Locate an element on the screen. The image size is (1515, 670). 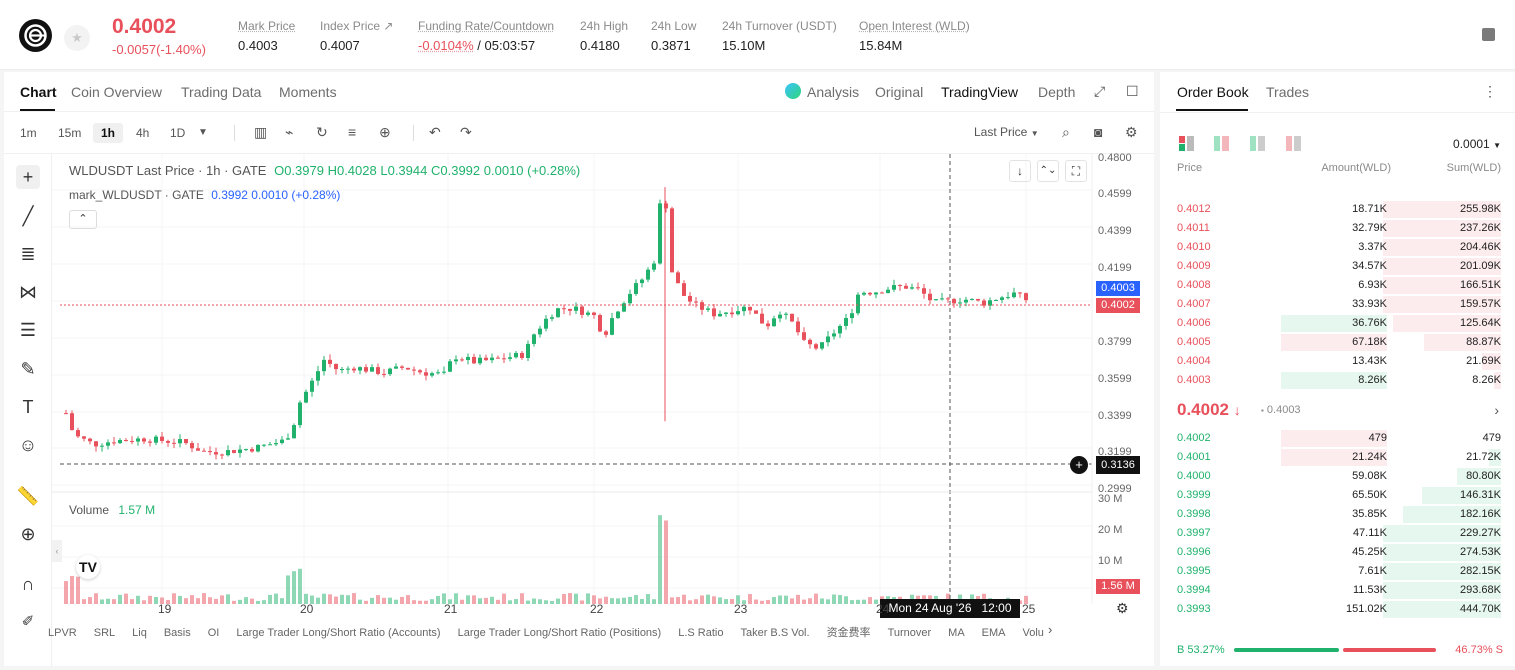
indicator-shortcut: EMA is located at coordinates (993, 633).